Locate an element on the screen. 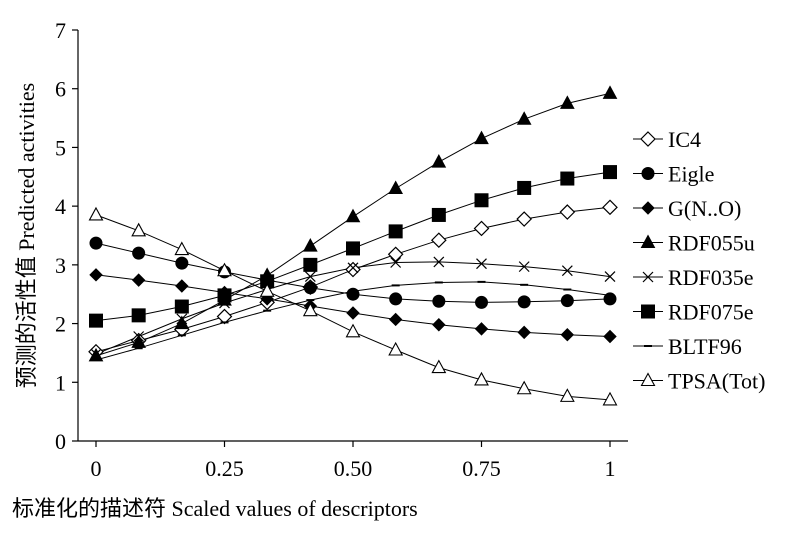 The width and height of the screenshot is (800, 545). y-tick-label: 7 is located at coordinates (60, 30).